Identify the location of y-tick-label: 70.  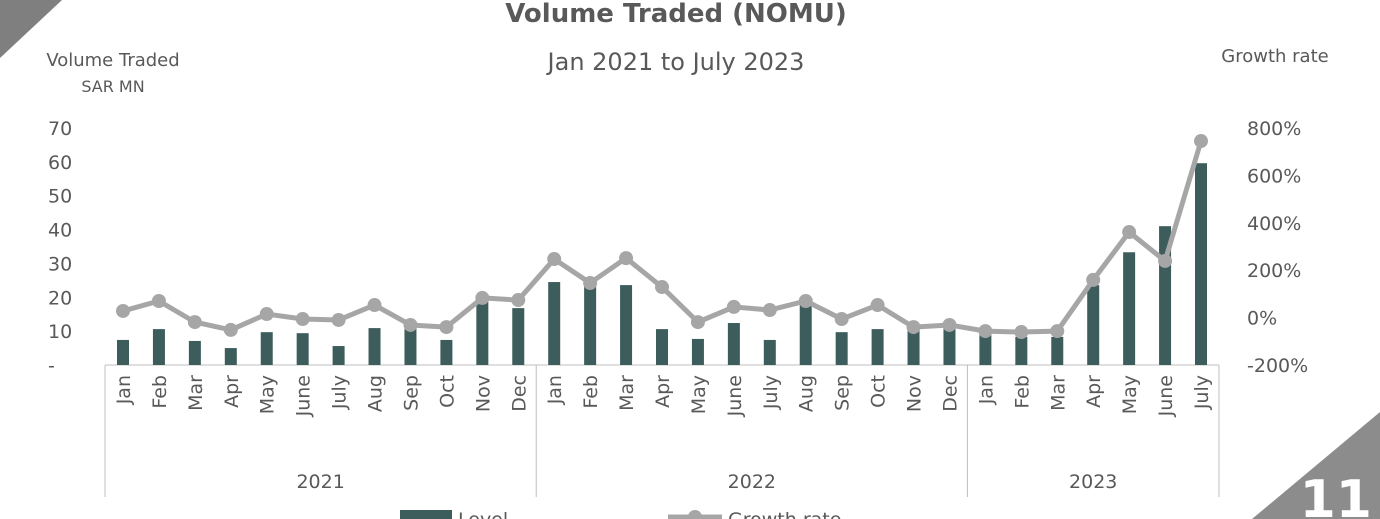
(60, 129).